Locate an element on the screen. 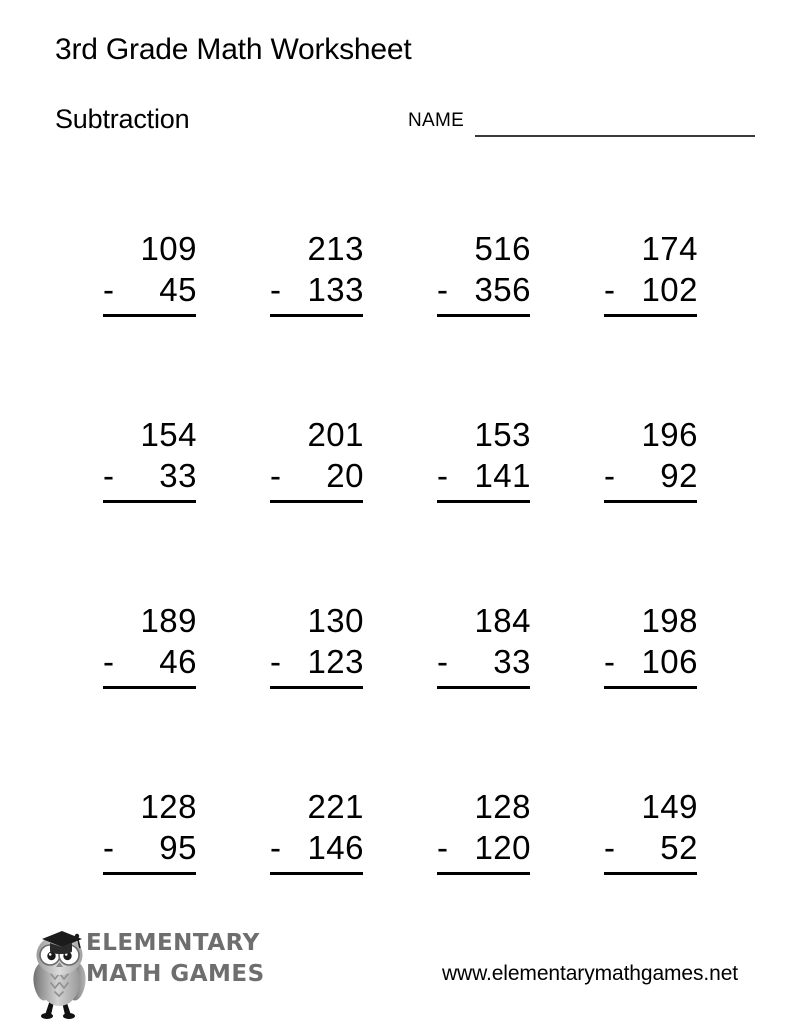 Image resolution: width=800 pixels, height=1035 pixels. subtraction-line: - 95 is located at coordinates (150, 847).